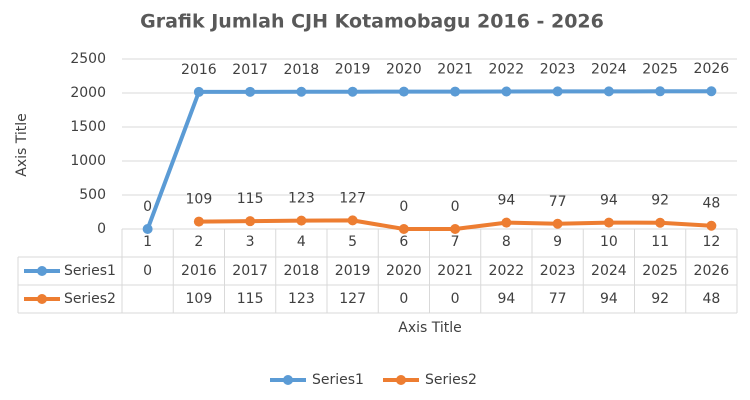  I want to click on data-label: 2024, so click(609, 69).